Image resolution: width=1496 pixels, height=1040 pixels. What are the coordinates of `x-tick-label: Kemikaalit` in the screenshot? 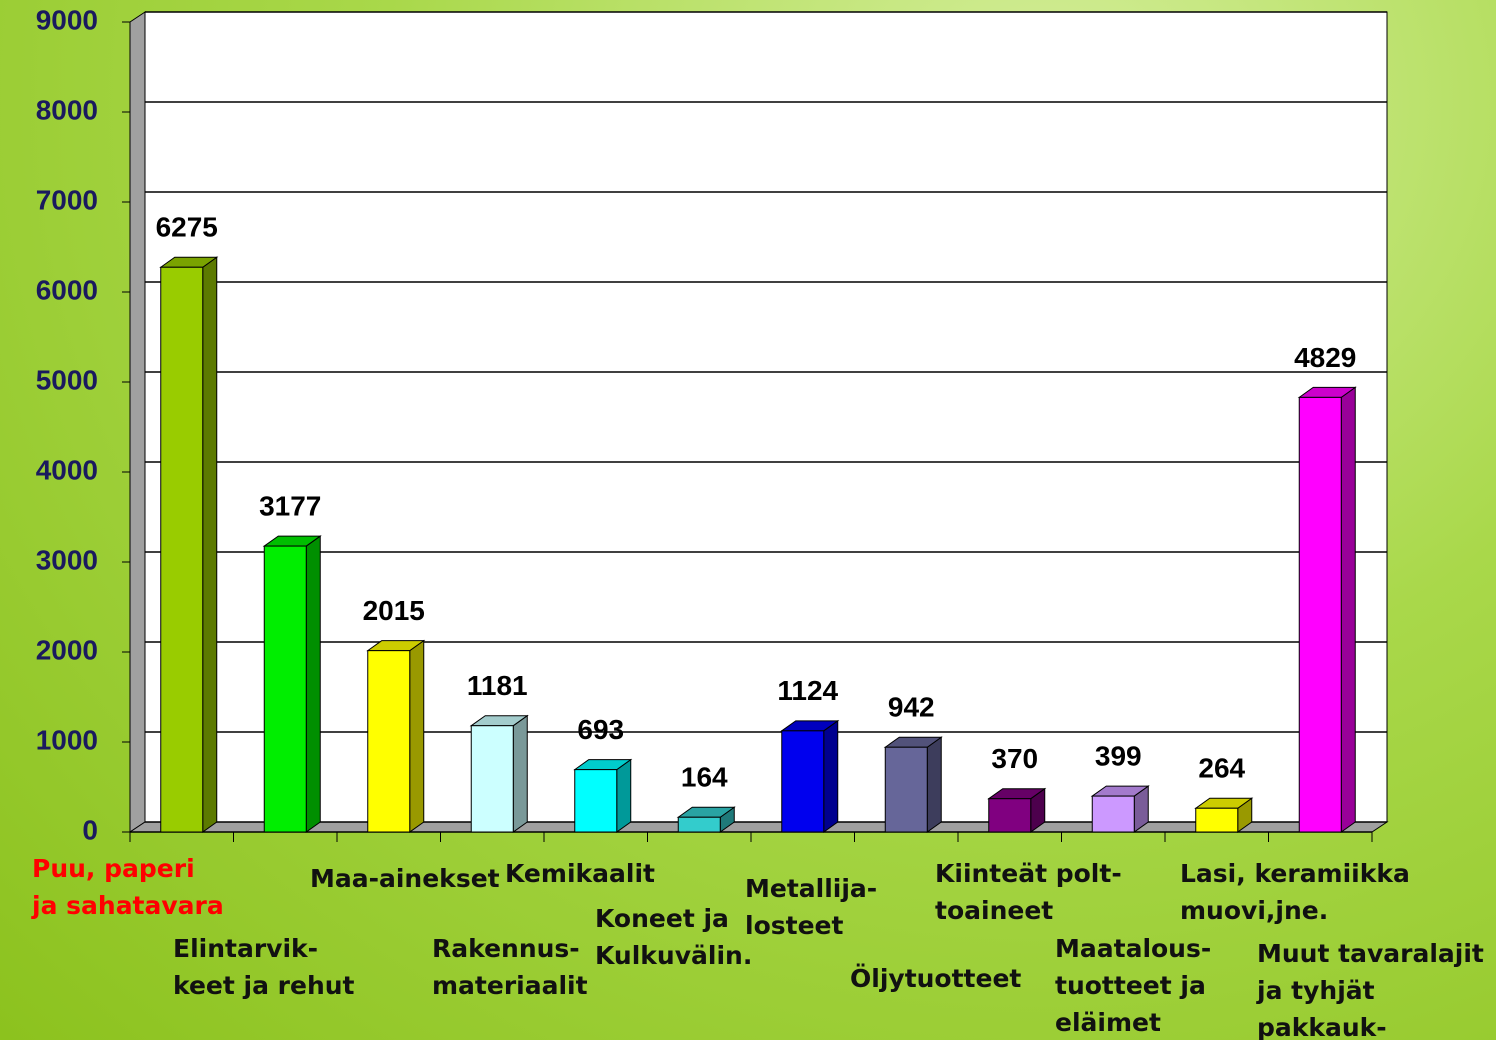 It's located at (580, 873).